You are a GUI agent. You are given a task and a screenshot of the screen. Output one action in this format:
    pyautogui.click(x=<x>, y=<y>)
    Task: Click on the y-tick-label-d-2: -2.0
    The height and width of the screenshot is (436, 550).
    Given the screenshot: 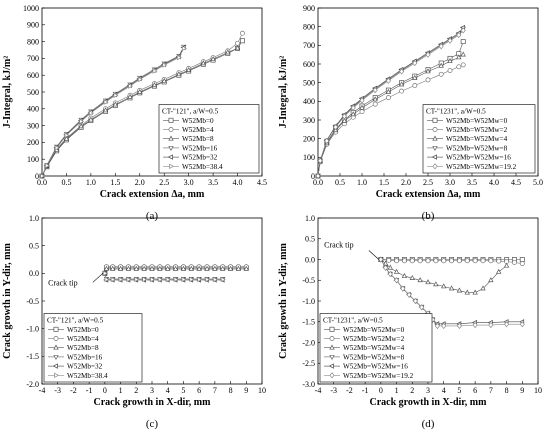 What is the action you would take?
    pyautogui.click(x=308, y=342)
    